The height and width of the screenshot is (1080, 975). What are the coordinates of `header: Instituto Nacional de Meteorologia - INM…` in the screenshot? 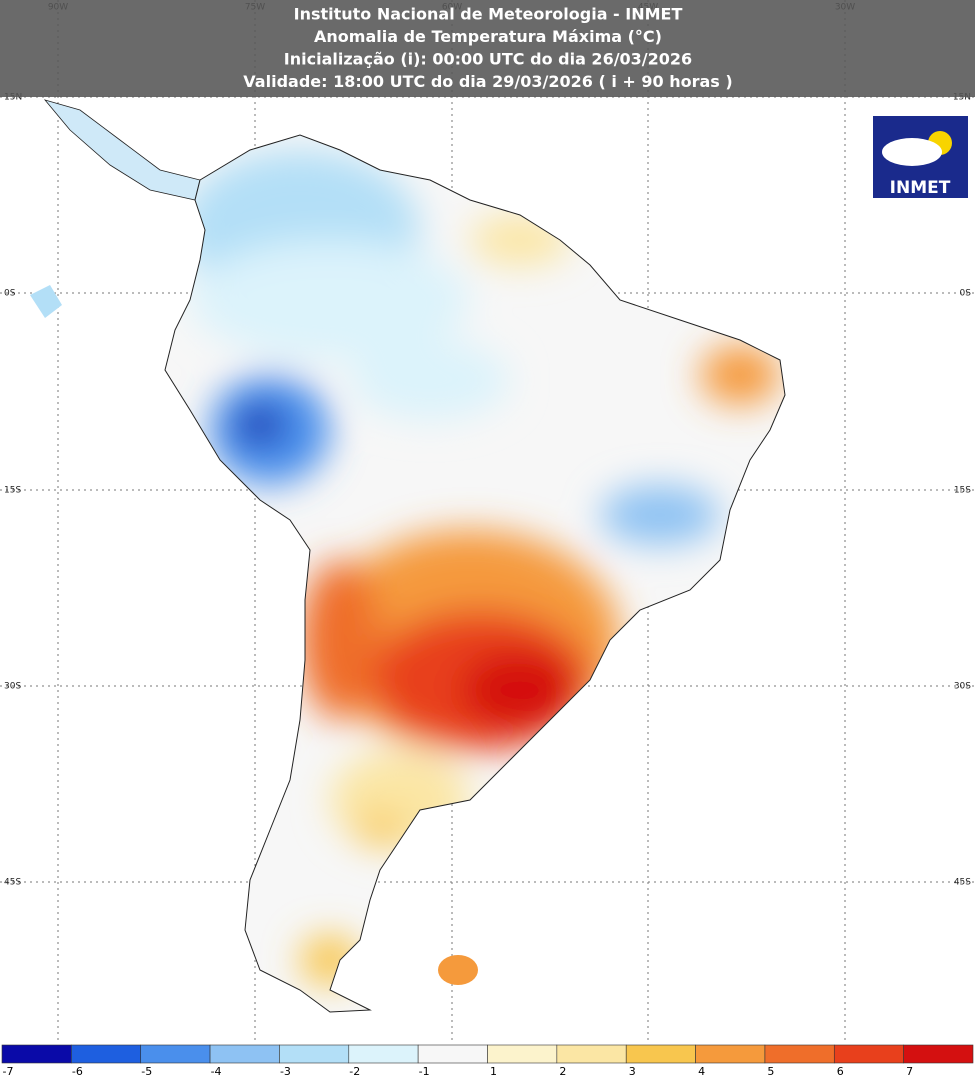 It's located at (487, 48).